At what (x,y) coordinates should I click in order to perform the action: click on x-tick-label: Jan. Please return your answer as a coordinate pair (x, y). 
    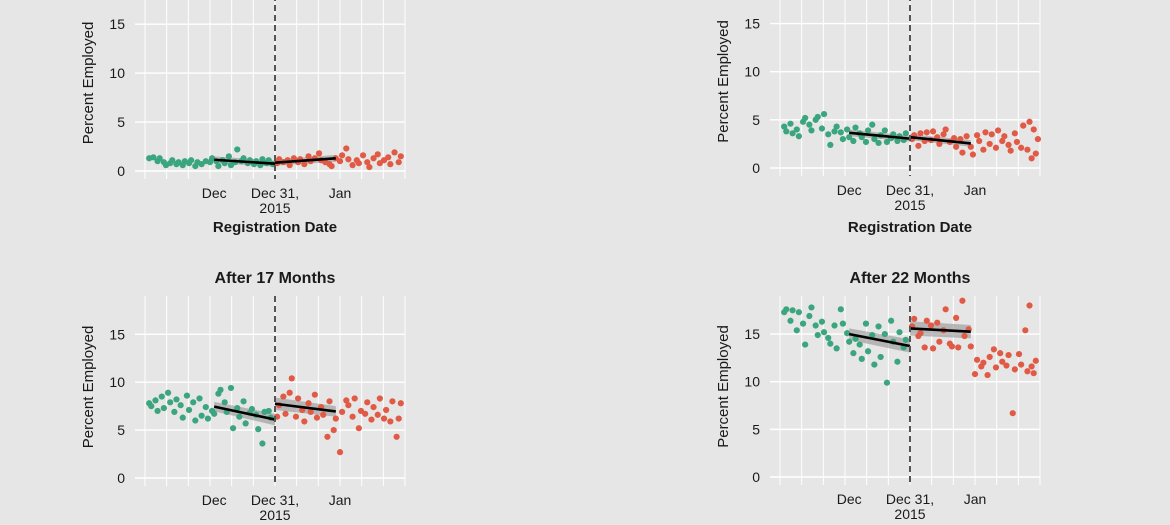
    Looking at the image, I should click on (340, 193).